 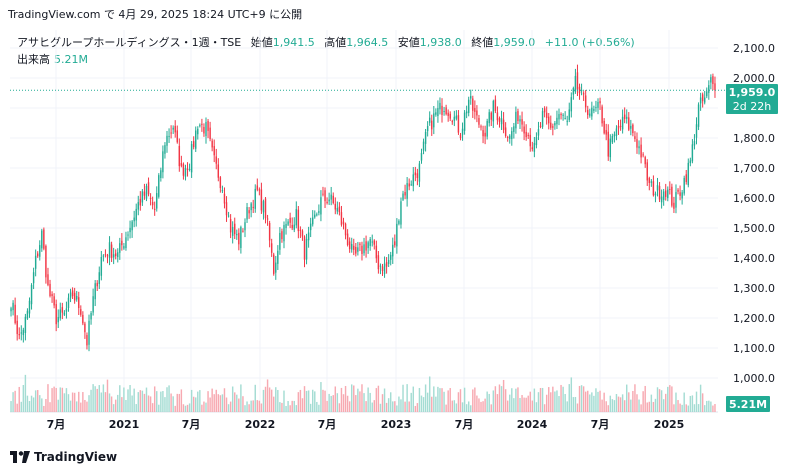 I want to click on volume-tag: 5.21M, so click(x=748, y=404).